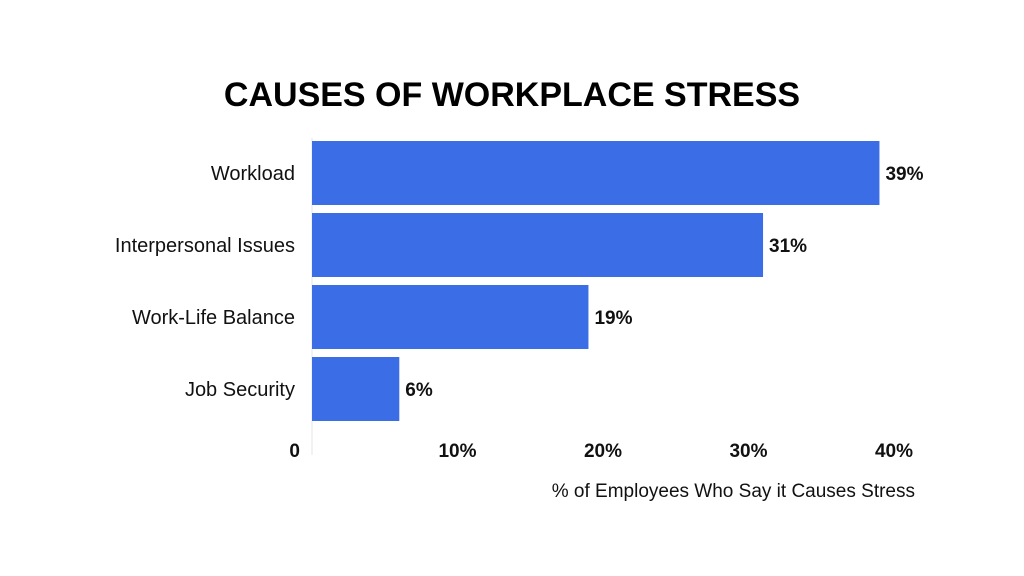  Describe the element at coordinates (788, 246) in the screenshot. I see `value-label: 31%` at that location.